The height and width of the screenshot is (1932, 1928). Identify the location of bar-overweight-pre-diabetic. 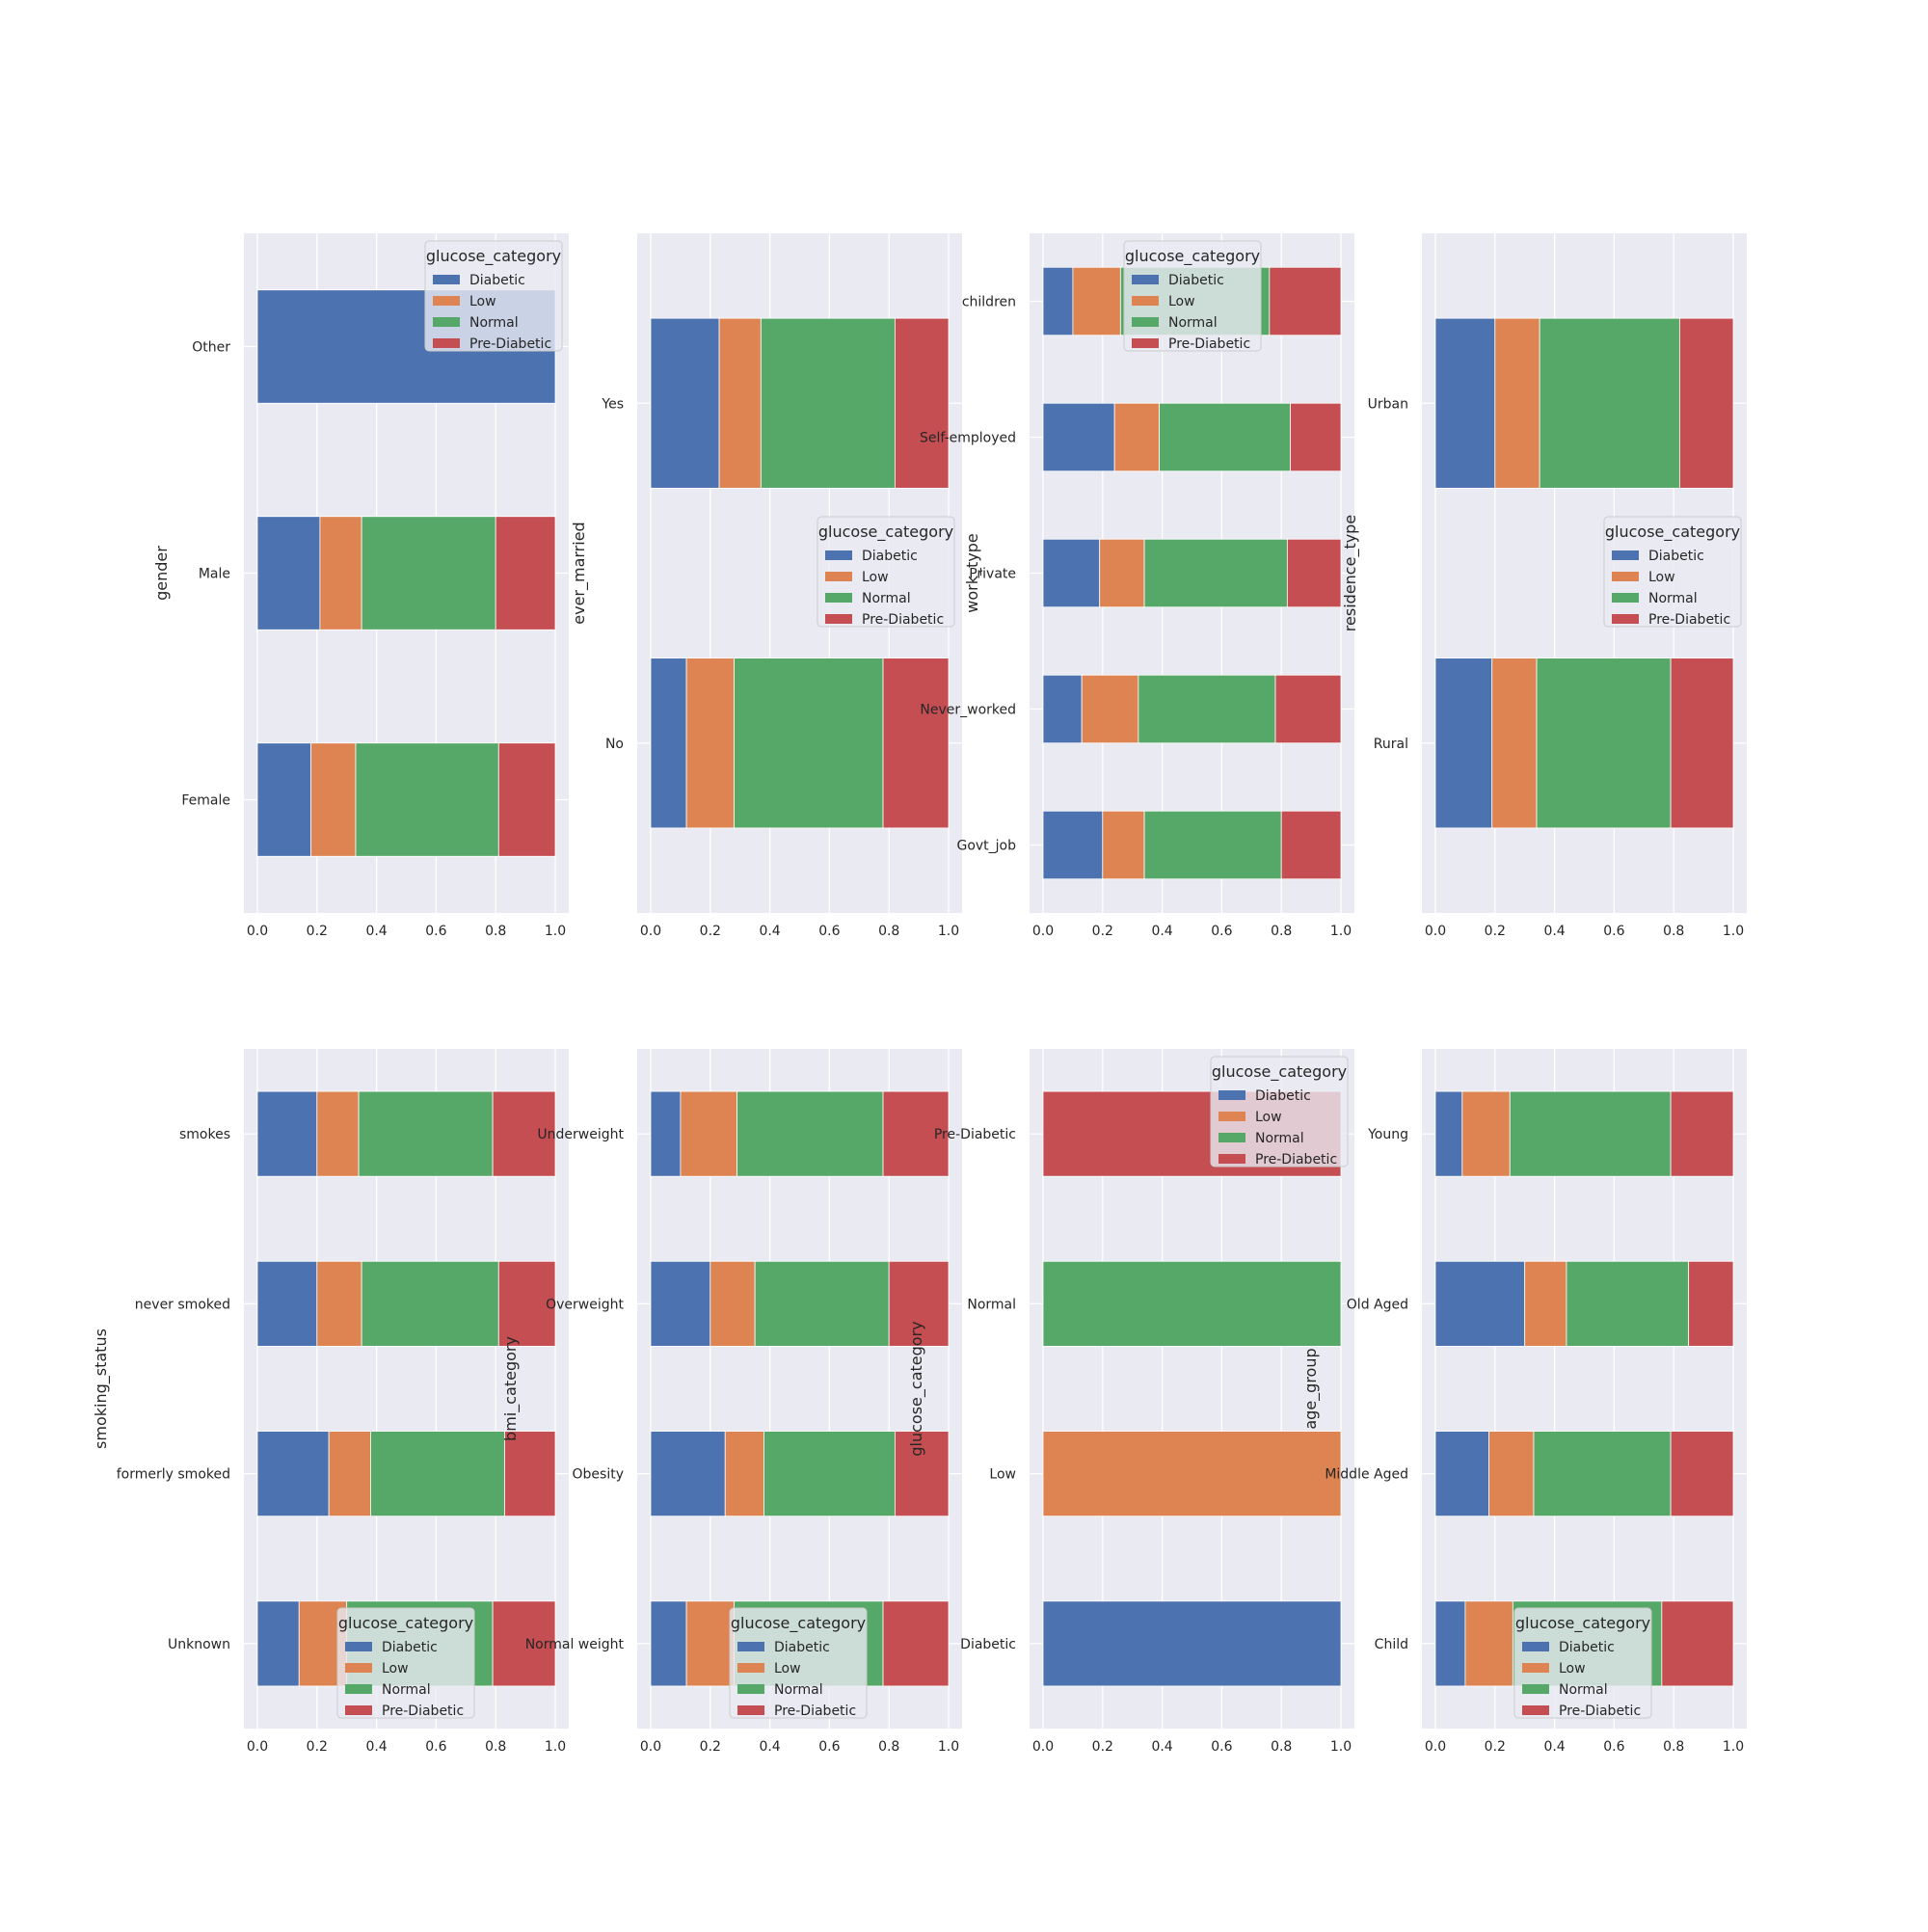
(919, 1304).